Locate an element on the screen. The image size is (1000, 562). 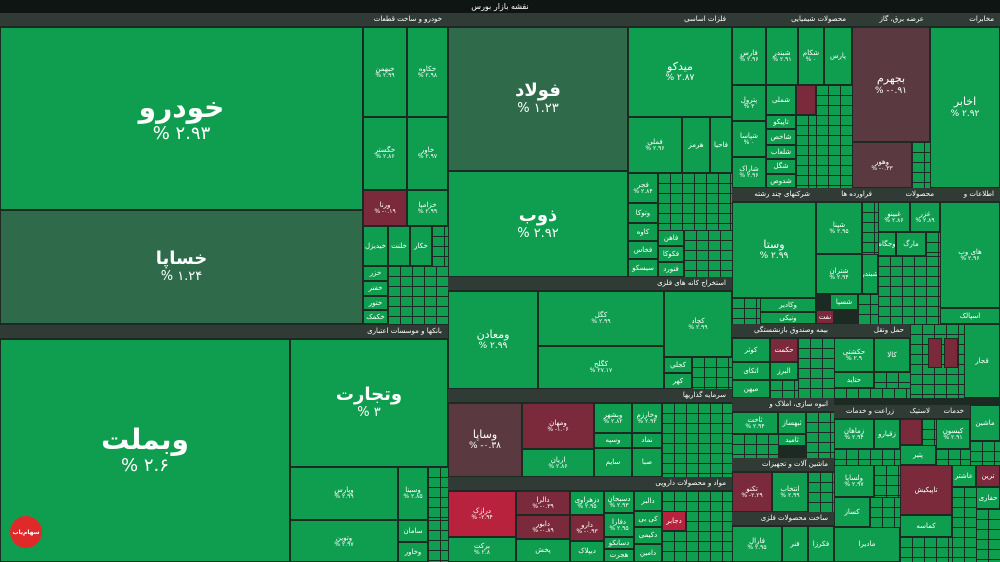
tile-kahar: کهر is located at coordinates (678, 381).